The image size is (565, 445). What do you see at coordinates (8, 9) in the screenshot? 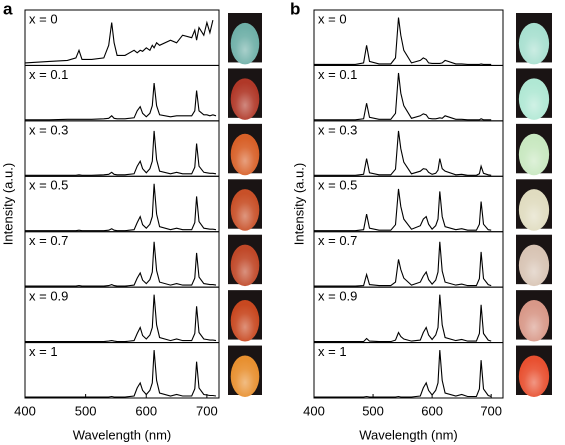
I see `panel-label: a` at bounding box center [8, 9].